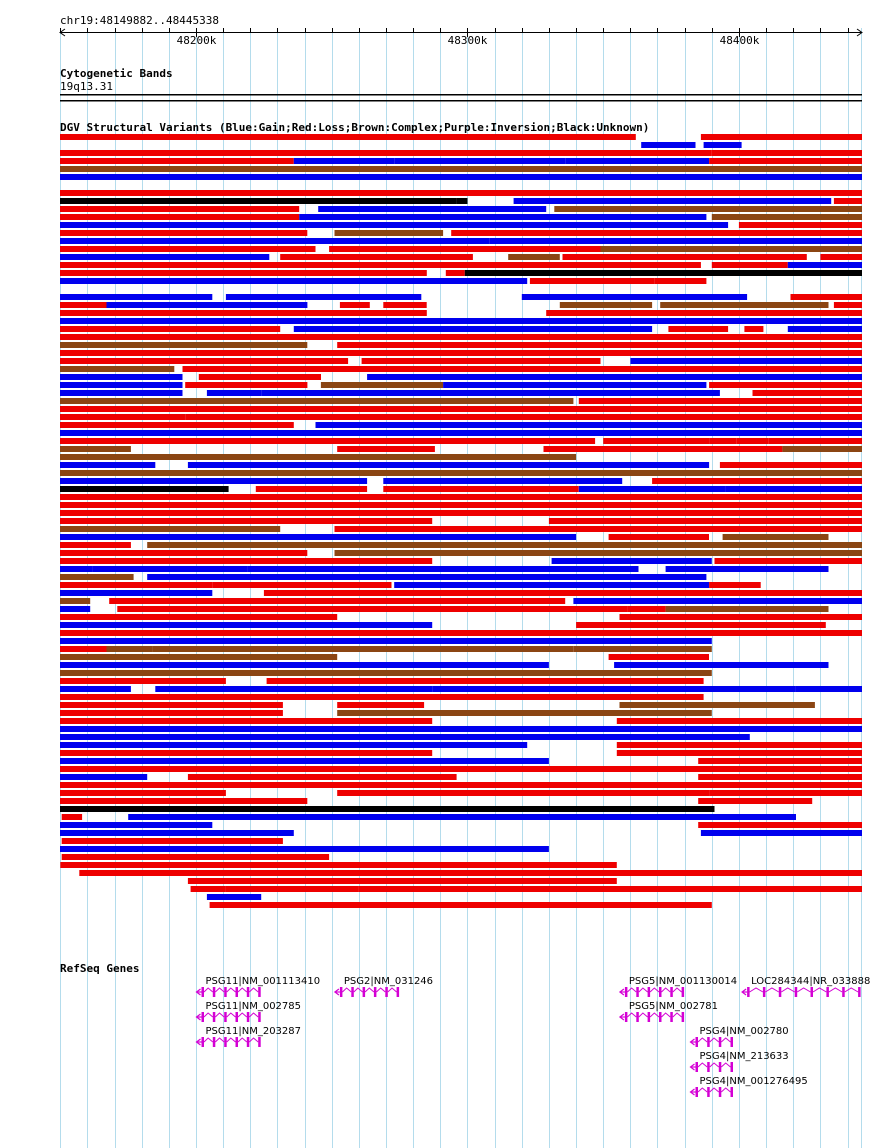 The height and width of the screenshot is (1148, 890). Describe the element at coordinates (740, 40) in the screenshot. I see `ruler-tick-label: 48400k` at that location.